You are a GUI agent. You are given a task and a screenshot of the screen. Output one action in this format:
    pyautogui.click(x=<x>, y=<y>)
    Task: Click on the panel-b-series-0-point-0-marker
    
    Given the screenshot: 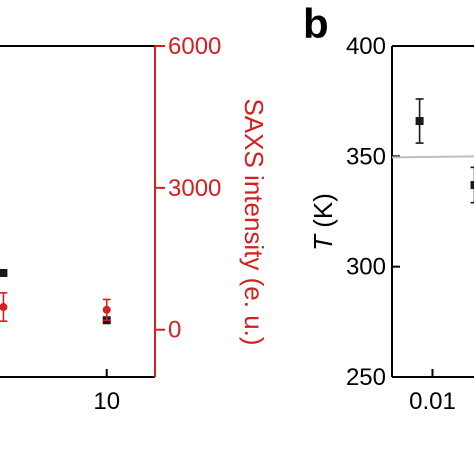 What is the action you would take?
    pyautogui.click(x=419, y=121)
    